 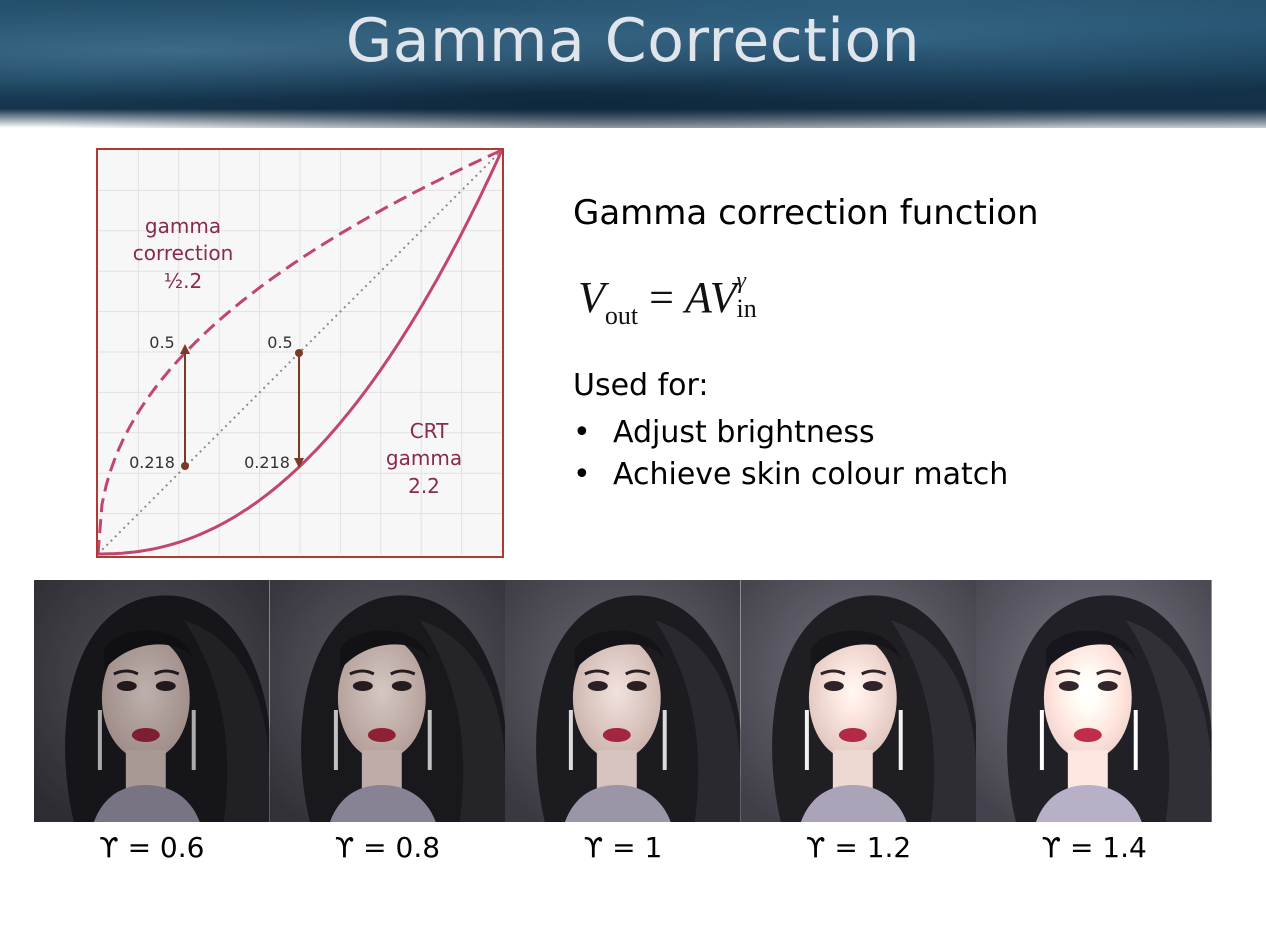 I want to click on gamma-correction-curve, so click(x=299, y=351).